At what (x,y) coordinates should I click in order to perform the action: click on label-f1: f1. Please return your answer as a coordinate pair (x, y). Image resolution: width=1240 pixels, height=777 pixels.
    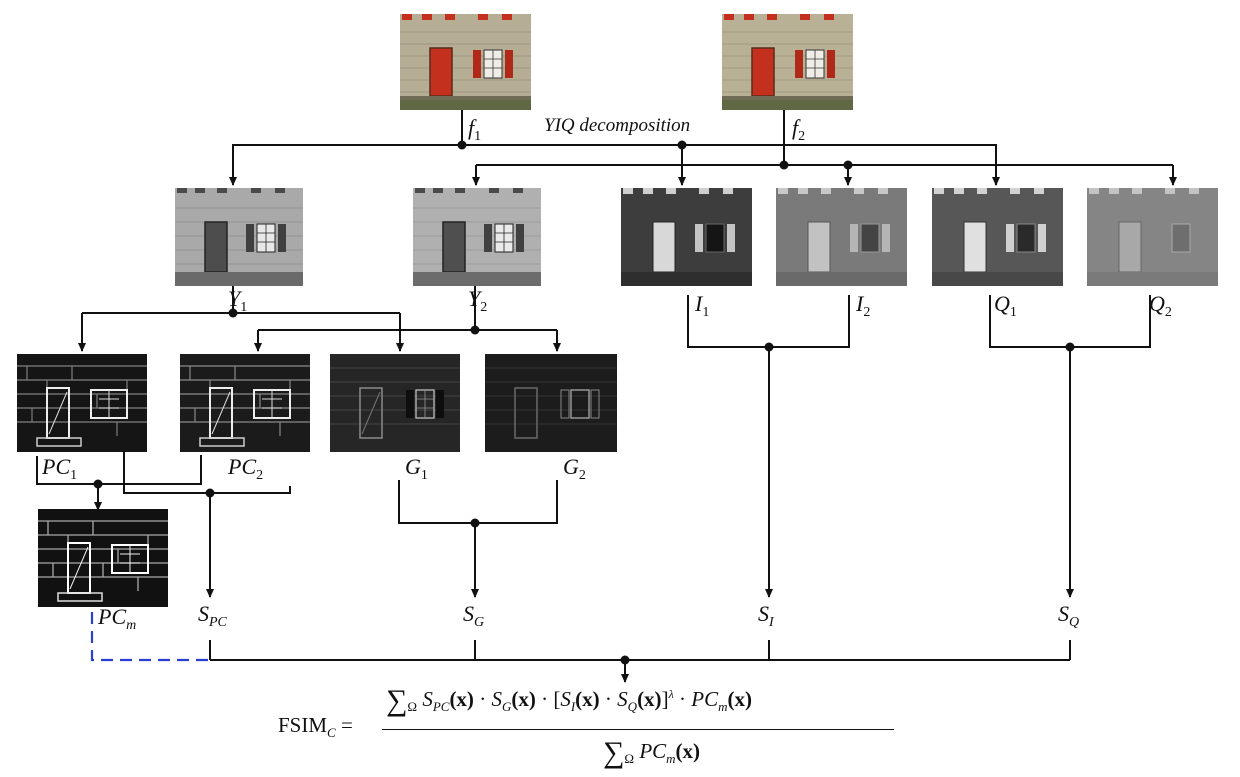
    Looking at the image, I should click on (475, 129).